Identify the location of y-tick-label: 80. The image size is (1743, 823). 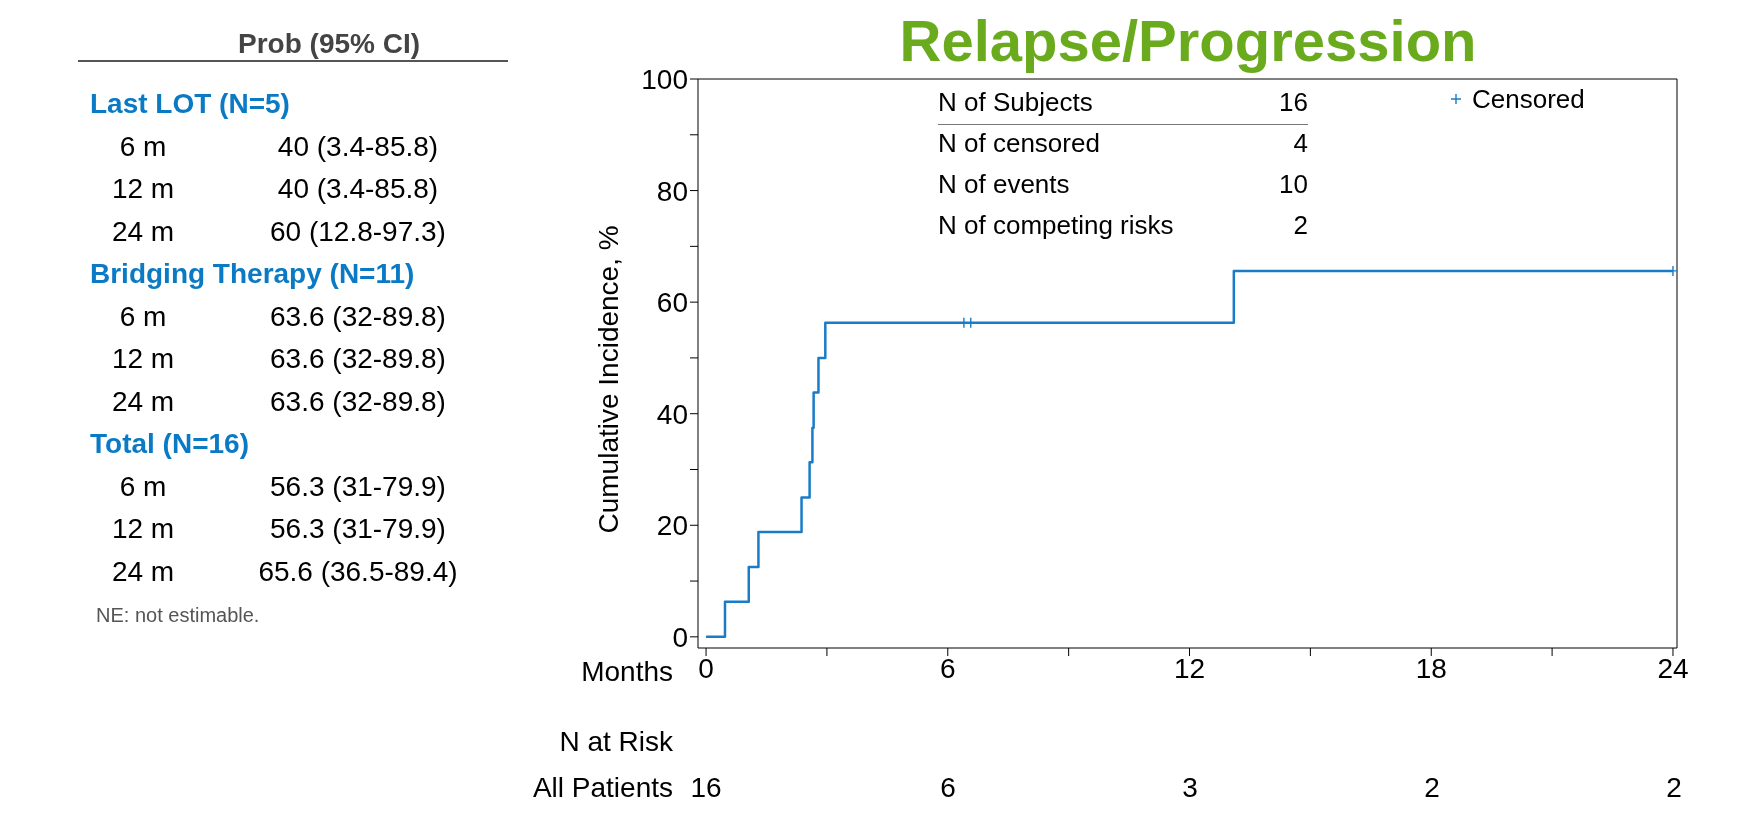
(672, 191).